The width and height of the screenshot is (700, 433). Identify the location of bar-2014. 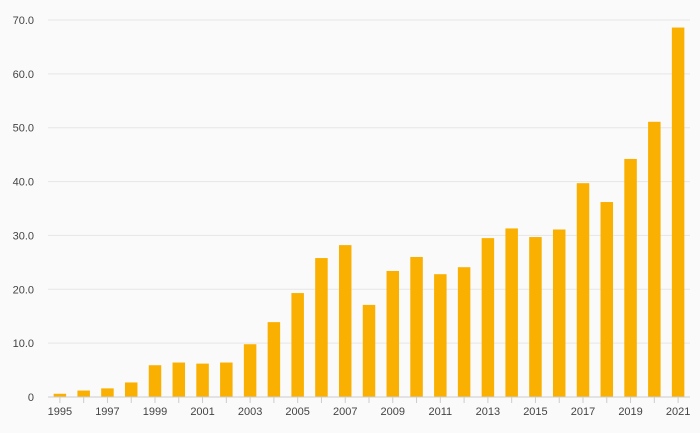
(511, 312).